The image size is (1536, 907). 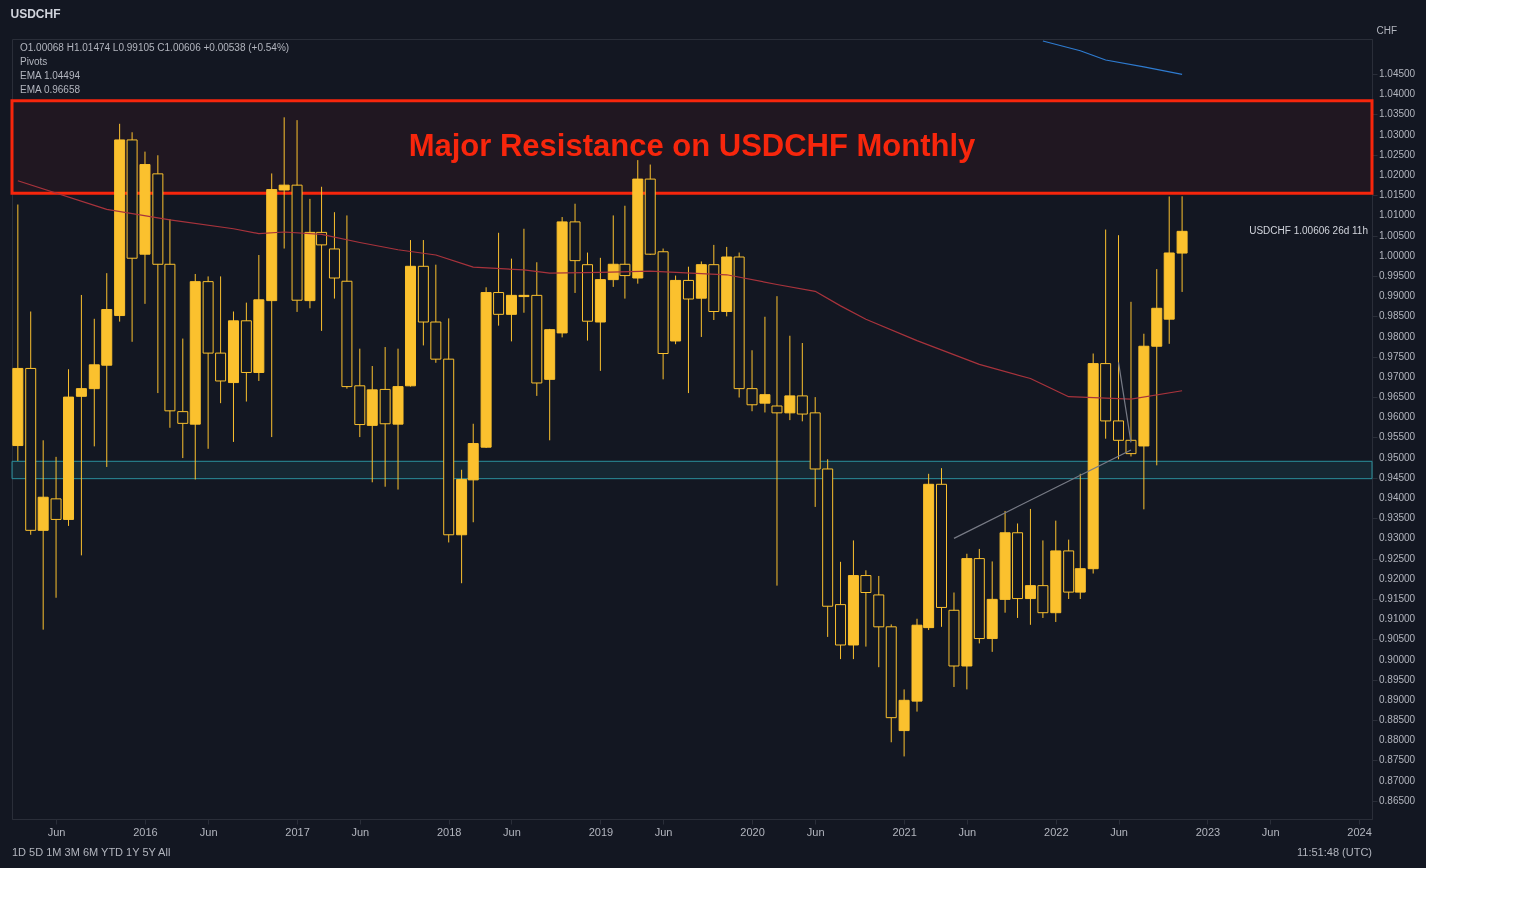 What do you see at coordinates (904, 831) in the screenshot?
I see `x-tick-label: 2021` at bounding box center [904, 831].